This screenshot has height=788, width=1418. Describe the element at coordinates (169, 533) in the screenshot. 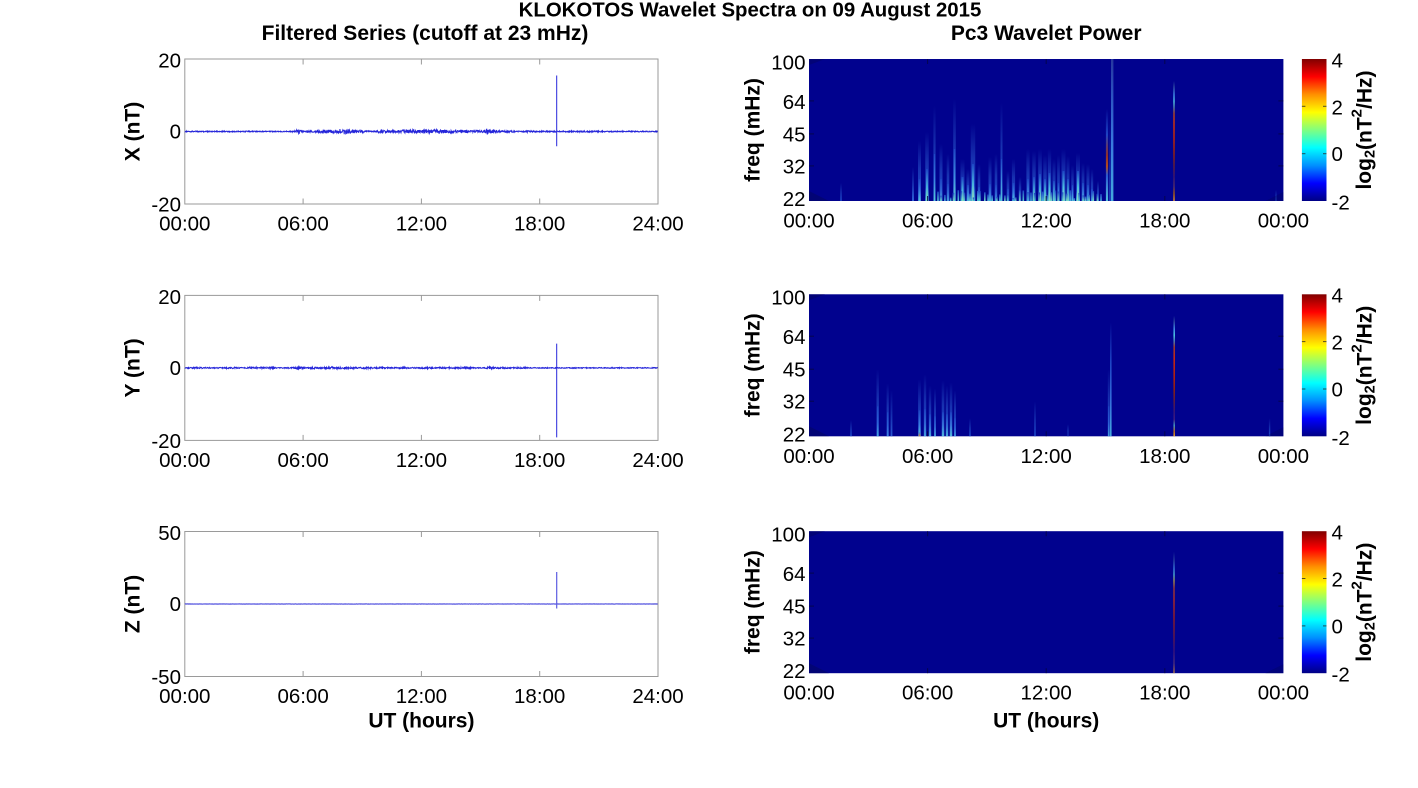

I see `svg-text: 50` at that location.